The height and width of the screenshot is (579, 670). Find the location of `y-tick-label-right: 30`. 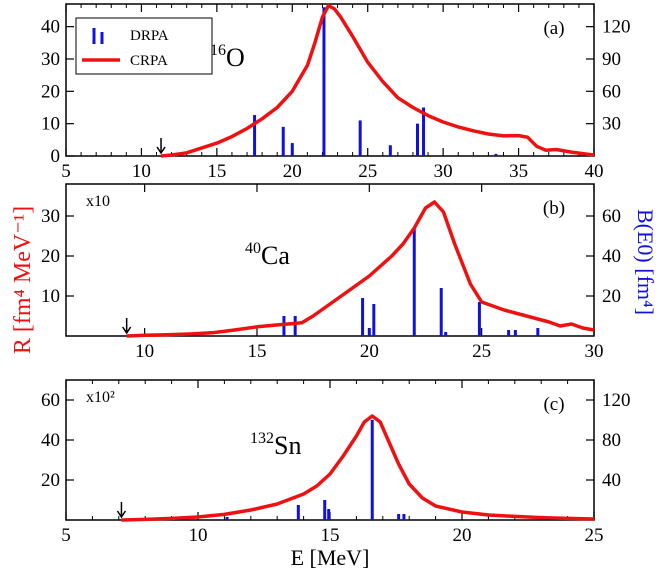

y-tick-label-right: 30 is located at coordinates (611, 124).